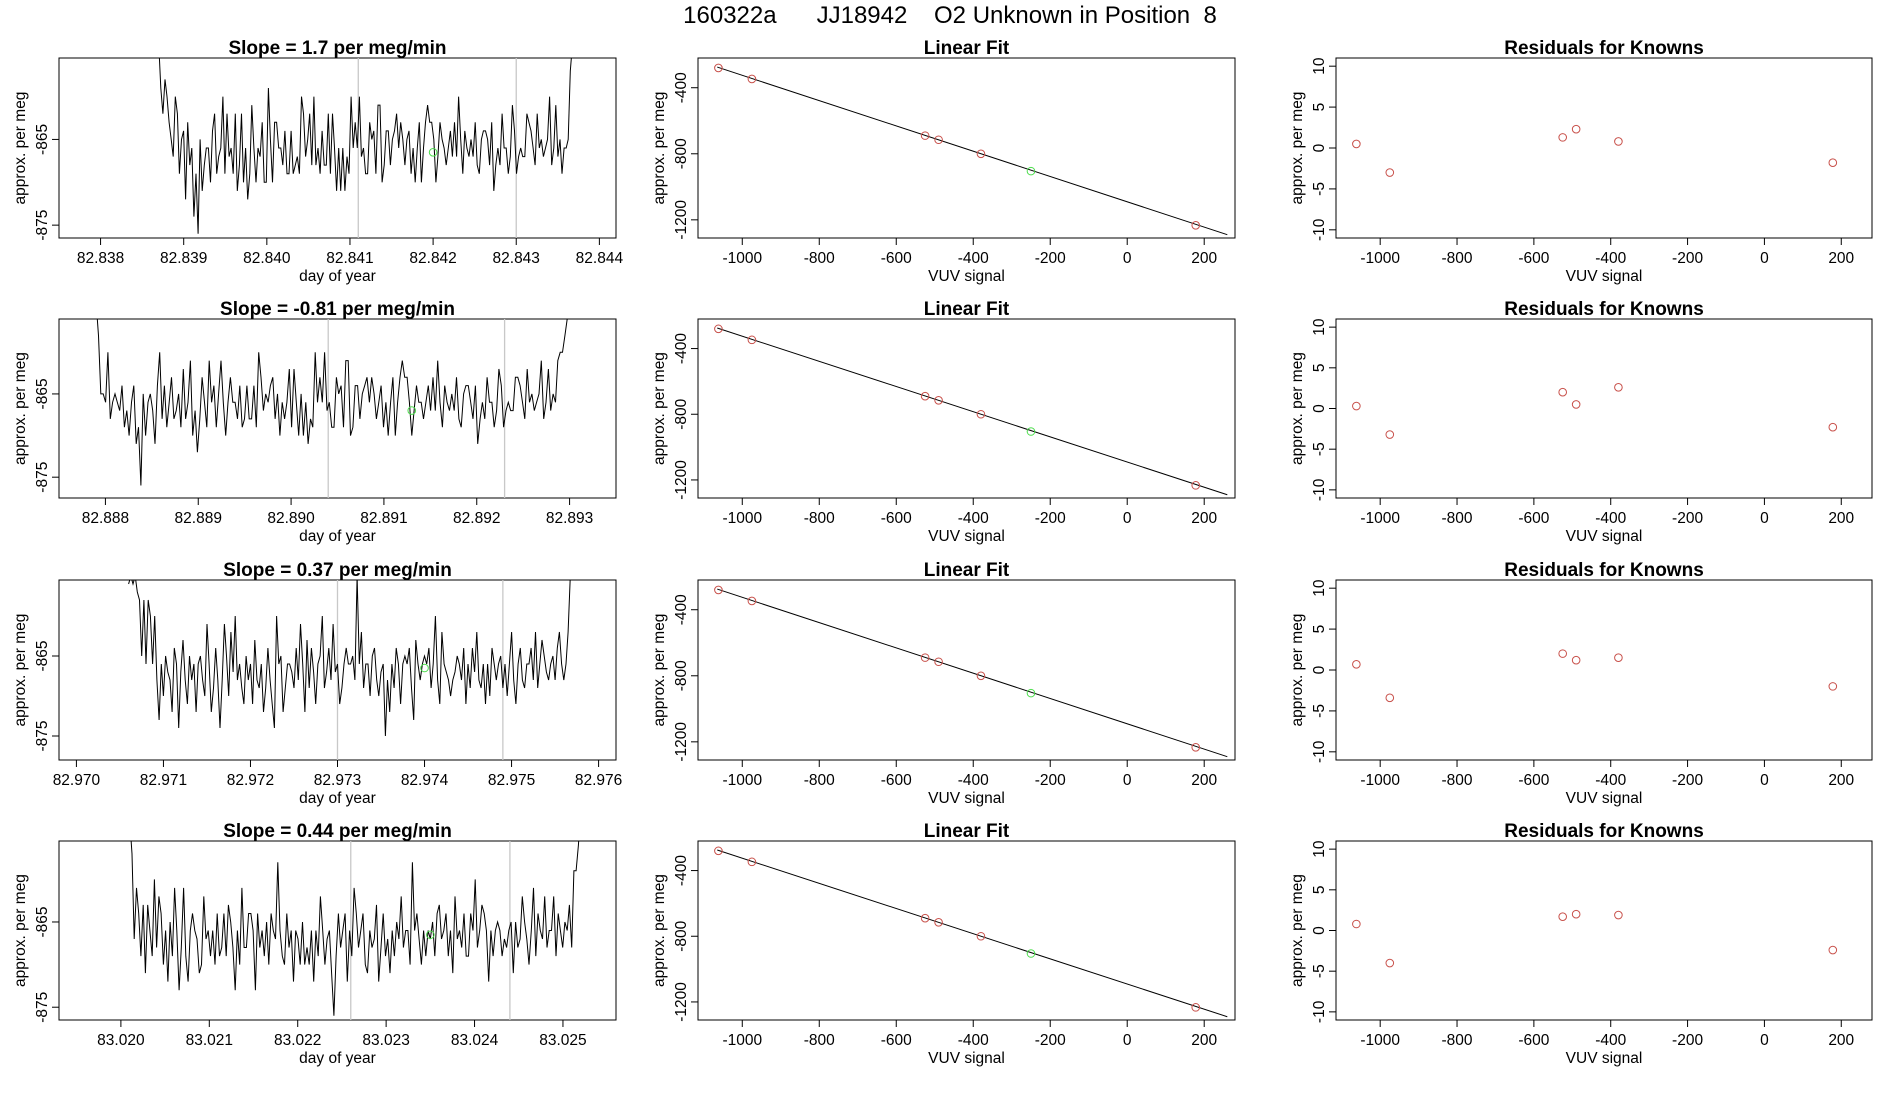  What do you see at coordinates (198, 518) in the screenshot?
I see `x-tick-label: 82.889` at bounding box center [198, 518].